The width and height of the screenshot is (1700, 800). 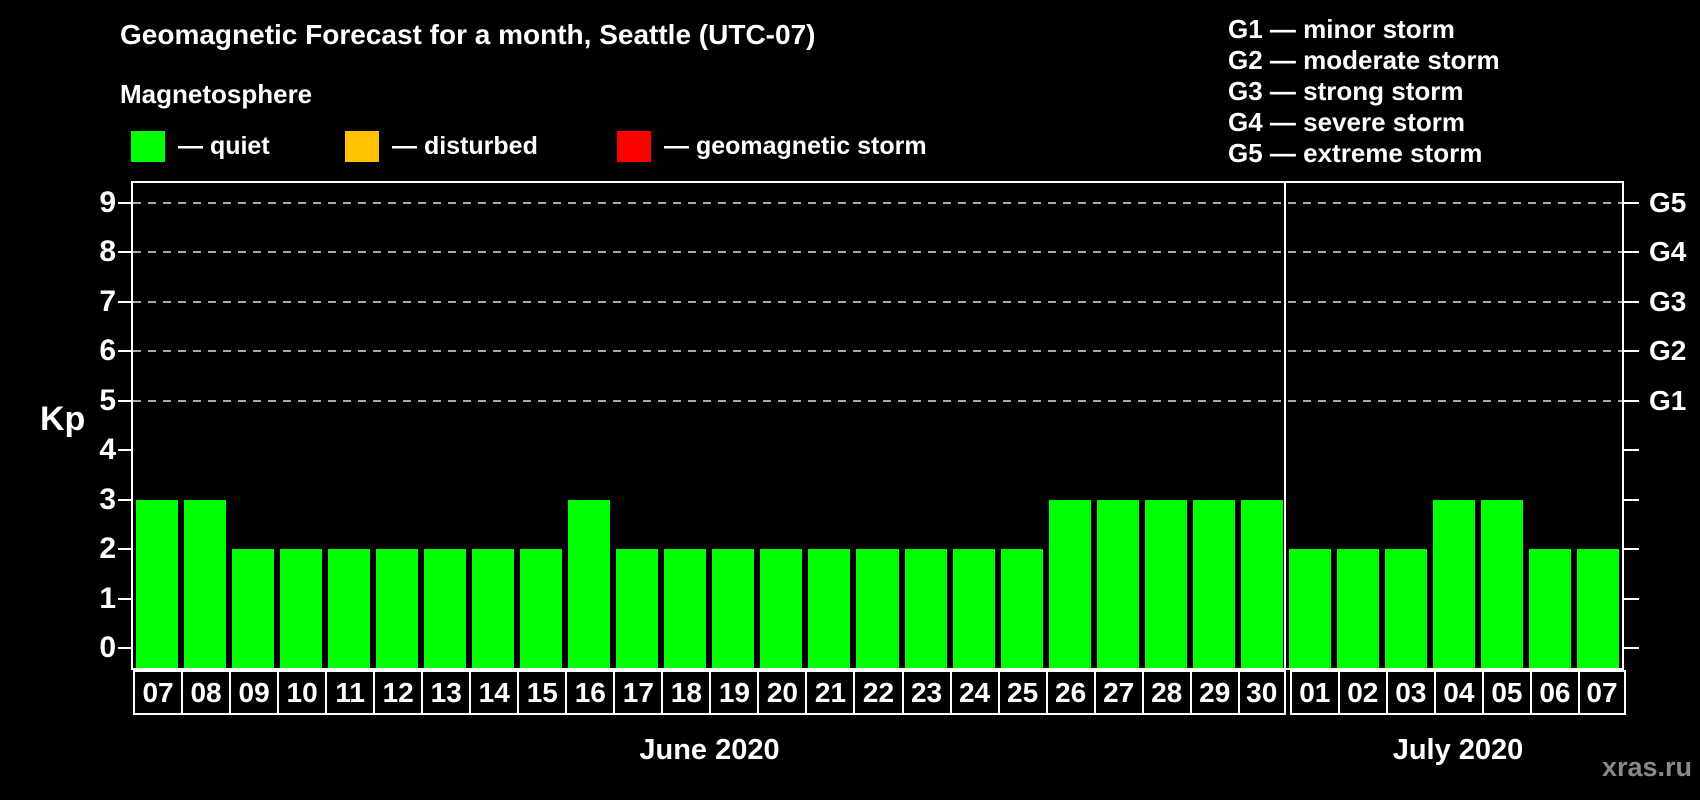 What do you see at coordinates (362, 146) in the screenshot?
I see `disturbed-swatch-icon` at bounding box center [362, 146].